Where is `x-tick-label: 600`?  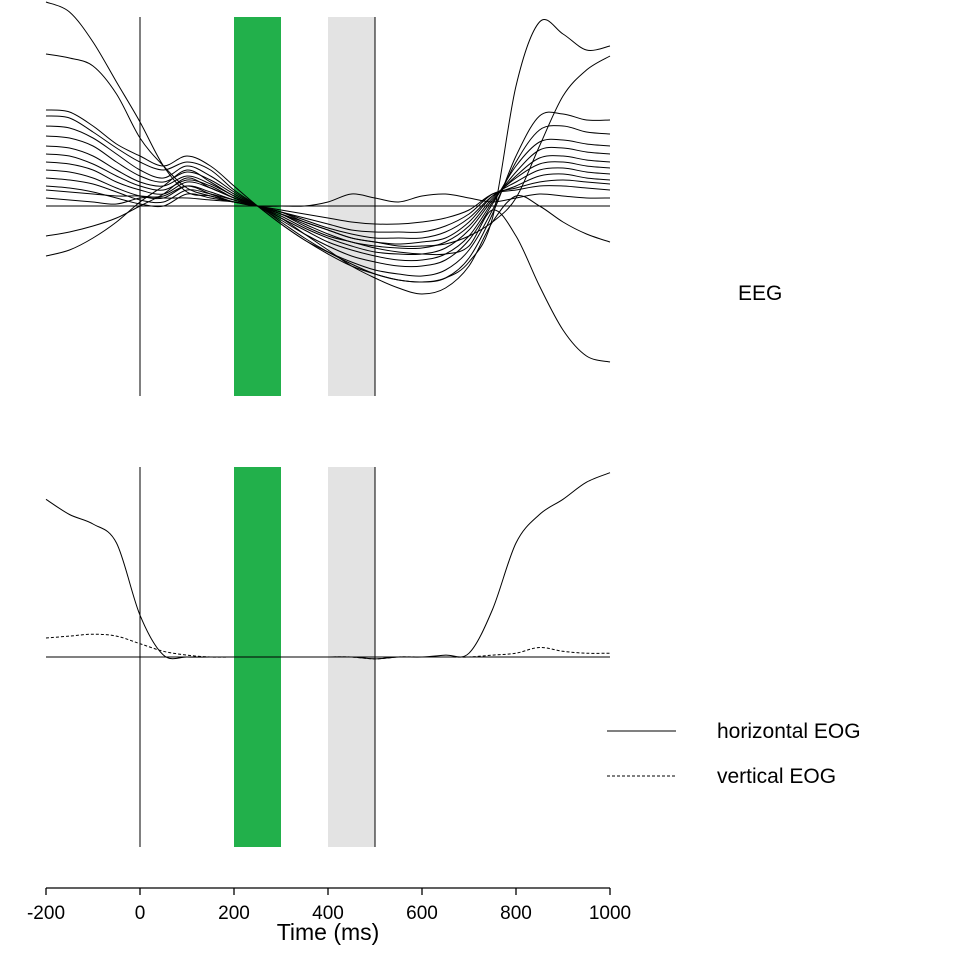
x-tick-label: 600 is located at coordinates (422, 913).